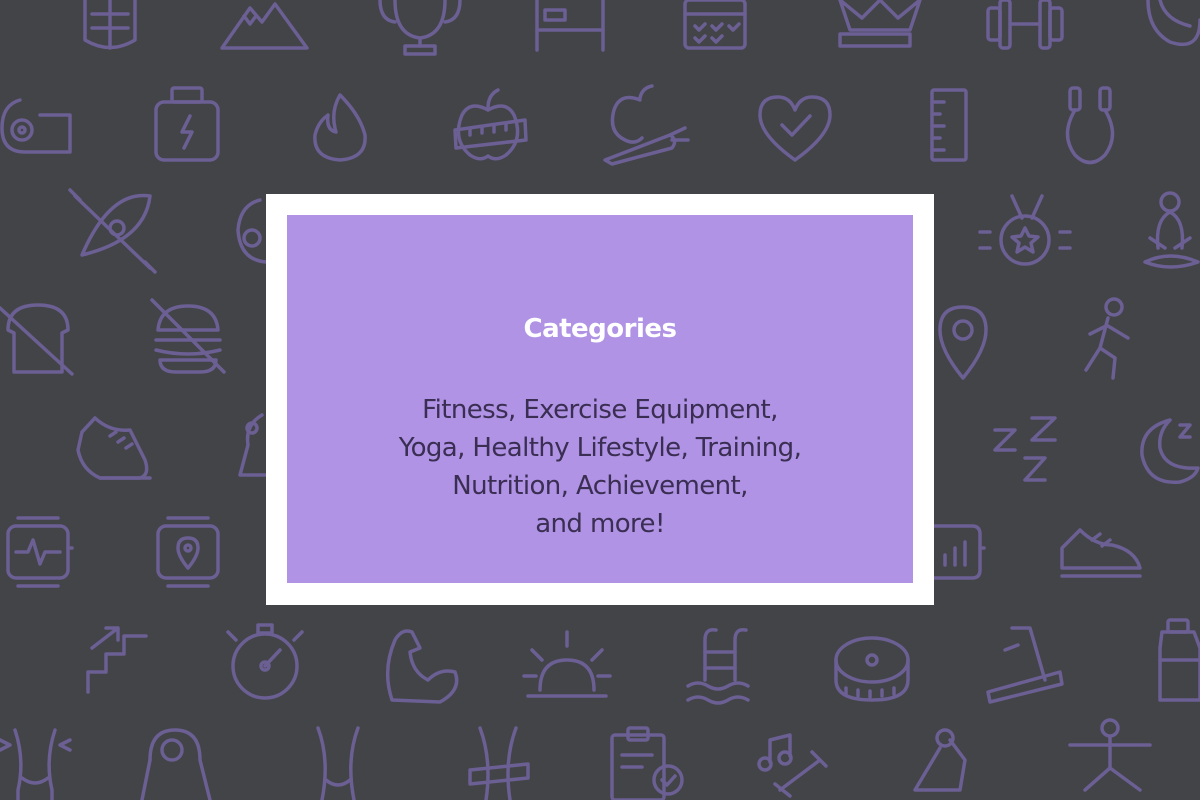 This screenshot has width=1200, height=800. Describe the element at coordinates (1025, 25) in the screenshot. I see `dumbbell-icon` at that location.